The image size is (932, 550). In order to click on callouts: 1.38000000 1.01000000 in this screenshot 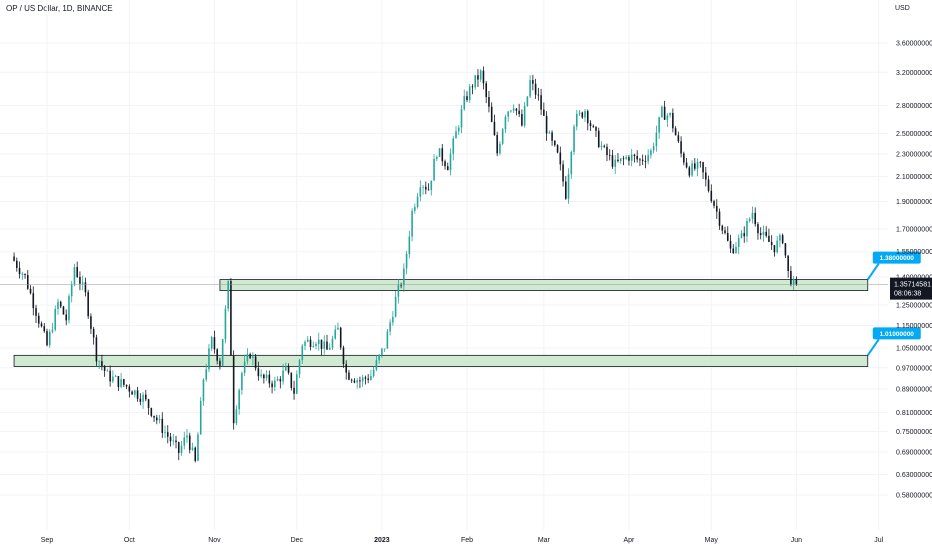, I will do `click(893, 303)`.